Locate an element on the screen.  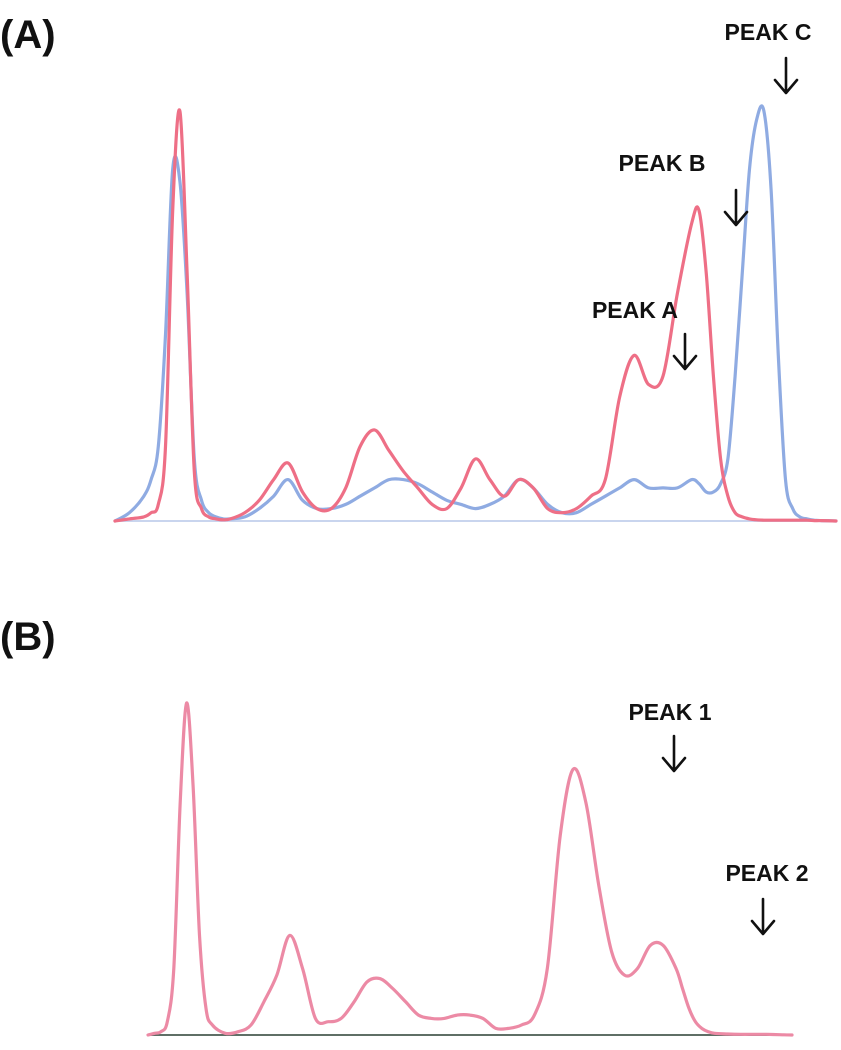
peak-b-arrow-icon is located at coordinates (736, 207).